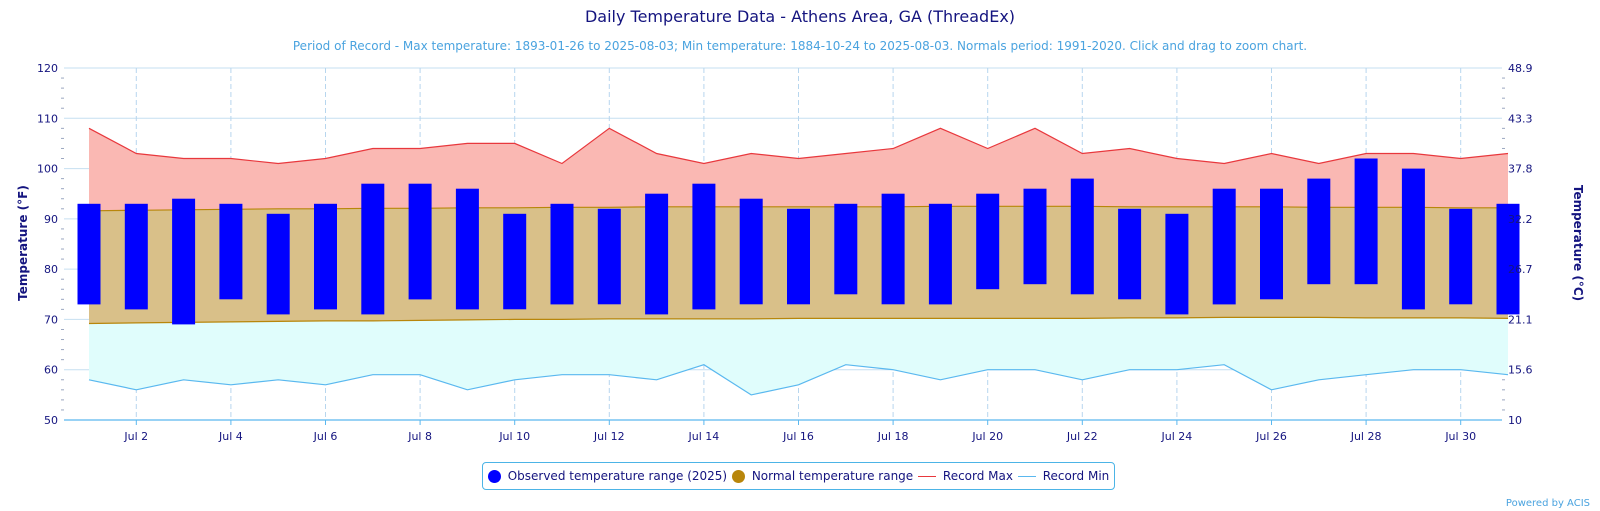 The width and height of the screenshot is (1600, 511). Describe the element at coordinates (135, 436) in the screenshot. I see `x-tick-label: Jul 2` at that location.